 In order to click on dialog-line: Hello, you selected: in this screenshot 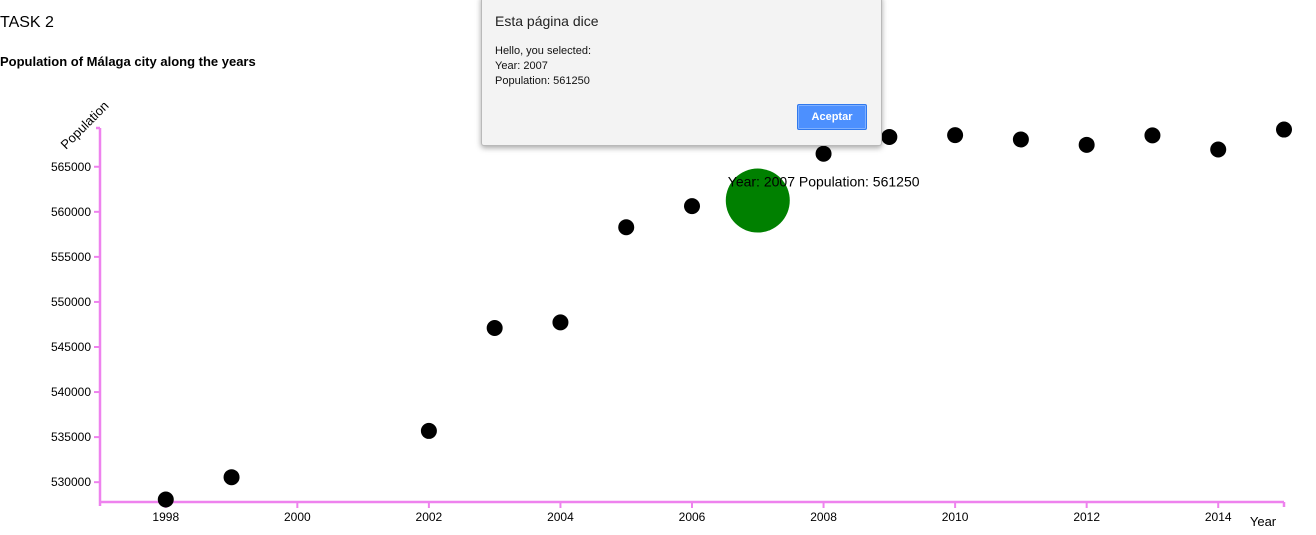, I will do `click(543, 51)`.